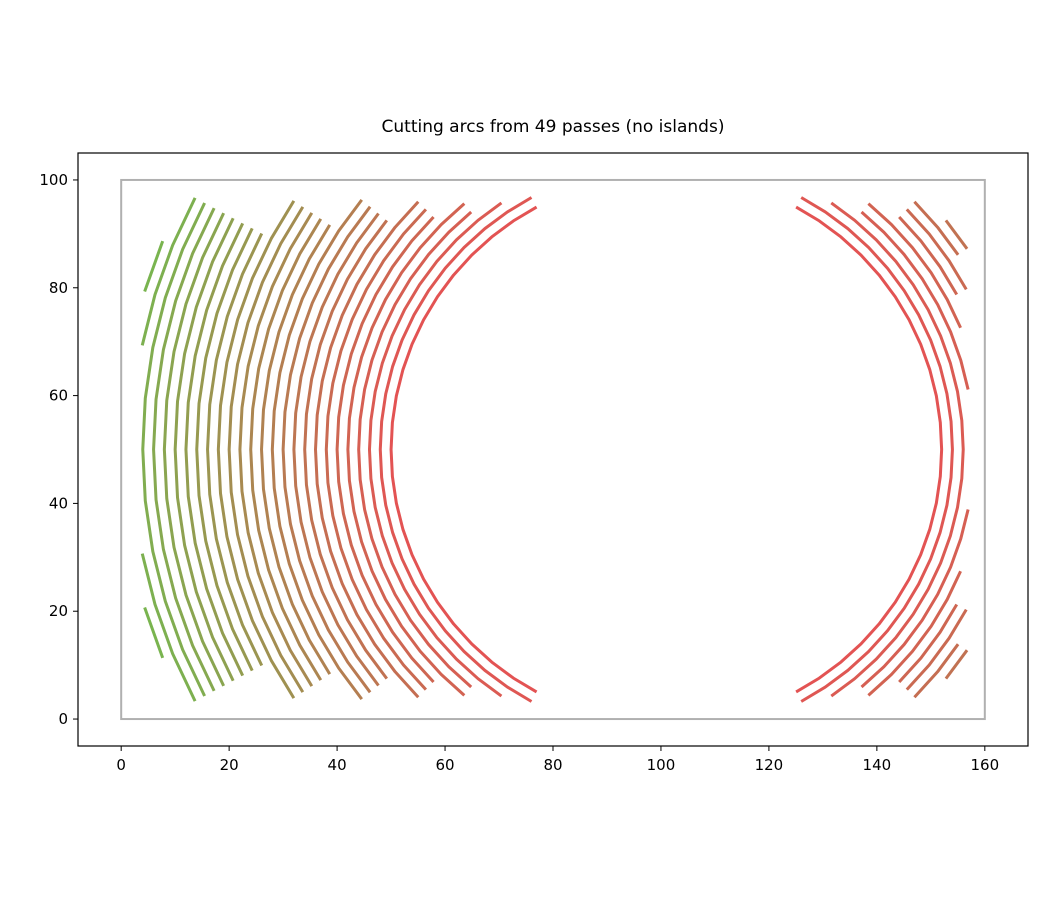 Image resolution: width=1050 pixels, height=904 pixels. What do you see at coordinates (444, 765) in the screenshot?
I see `x-tick-label: 60` at bounding box center [444, 765].